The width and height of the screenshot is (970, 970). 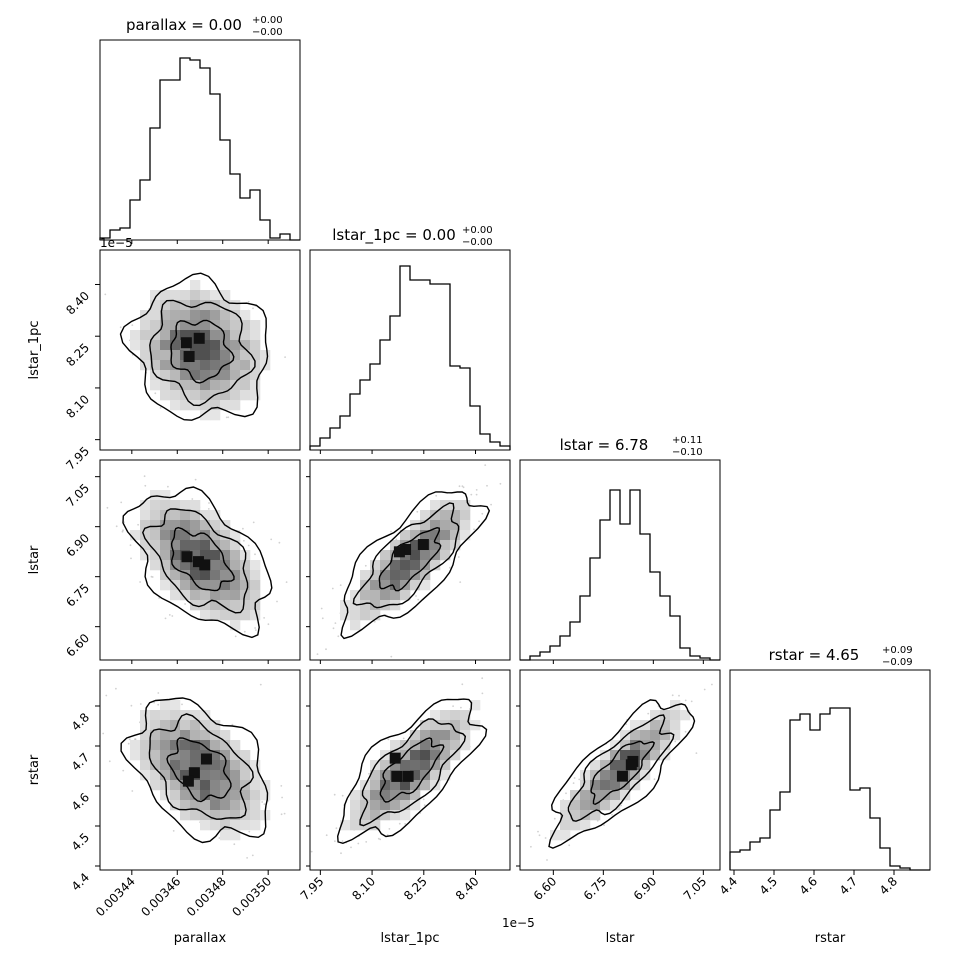 I want to click on histogram-title-sup: +0.09, so click(x=897, y=650).